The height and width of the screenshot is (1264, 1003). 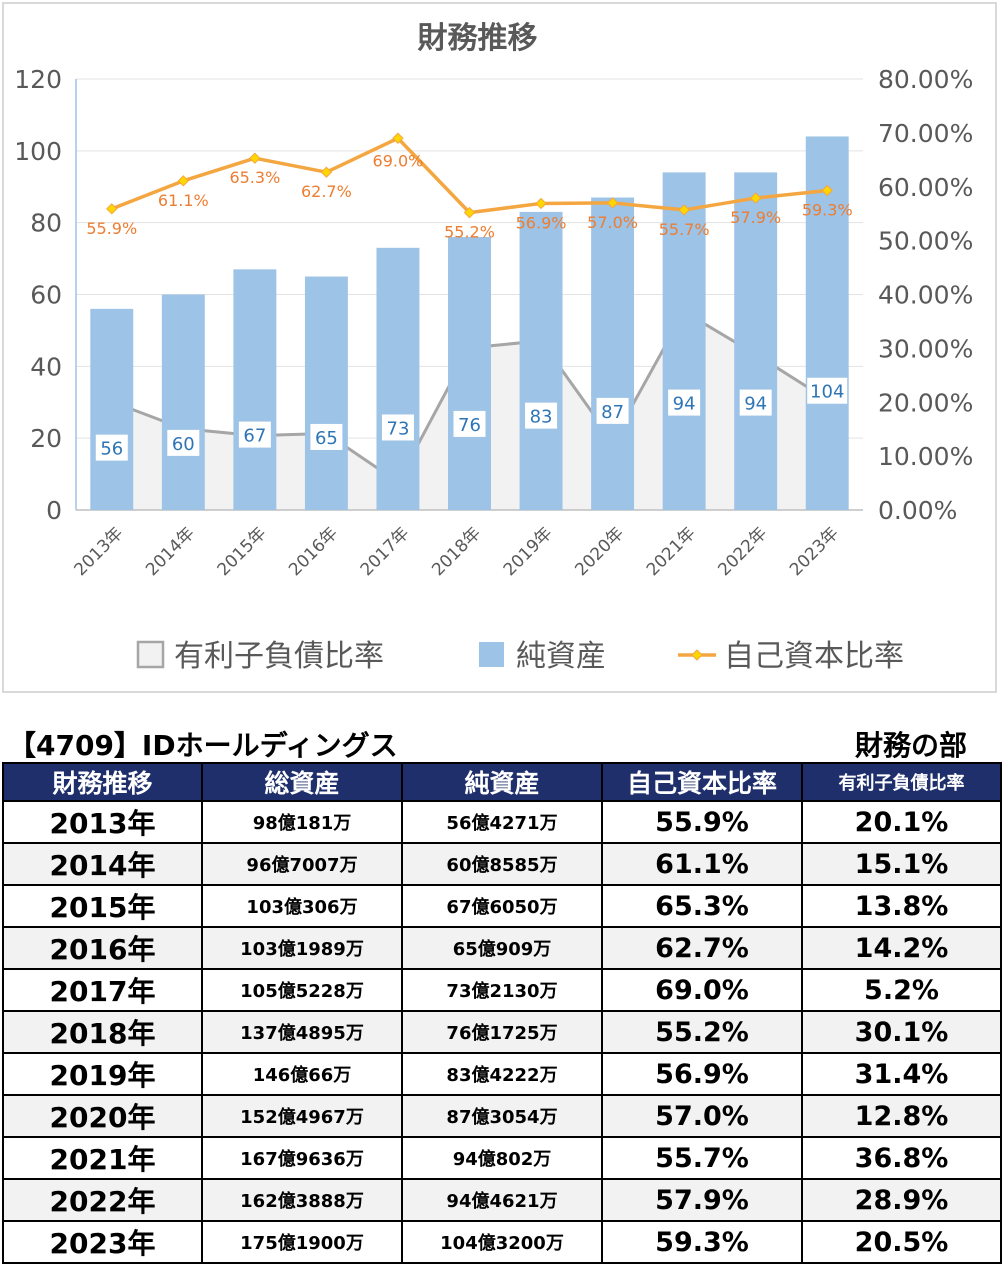 I want to click on bar-data-label: 94, so click(x=755, y=404).